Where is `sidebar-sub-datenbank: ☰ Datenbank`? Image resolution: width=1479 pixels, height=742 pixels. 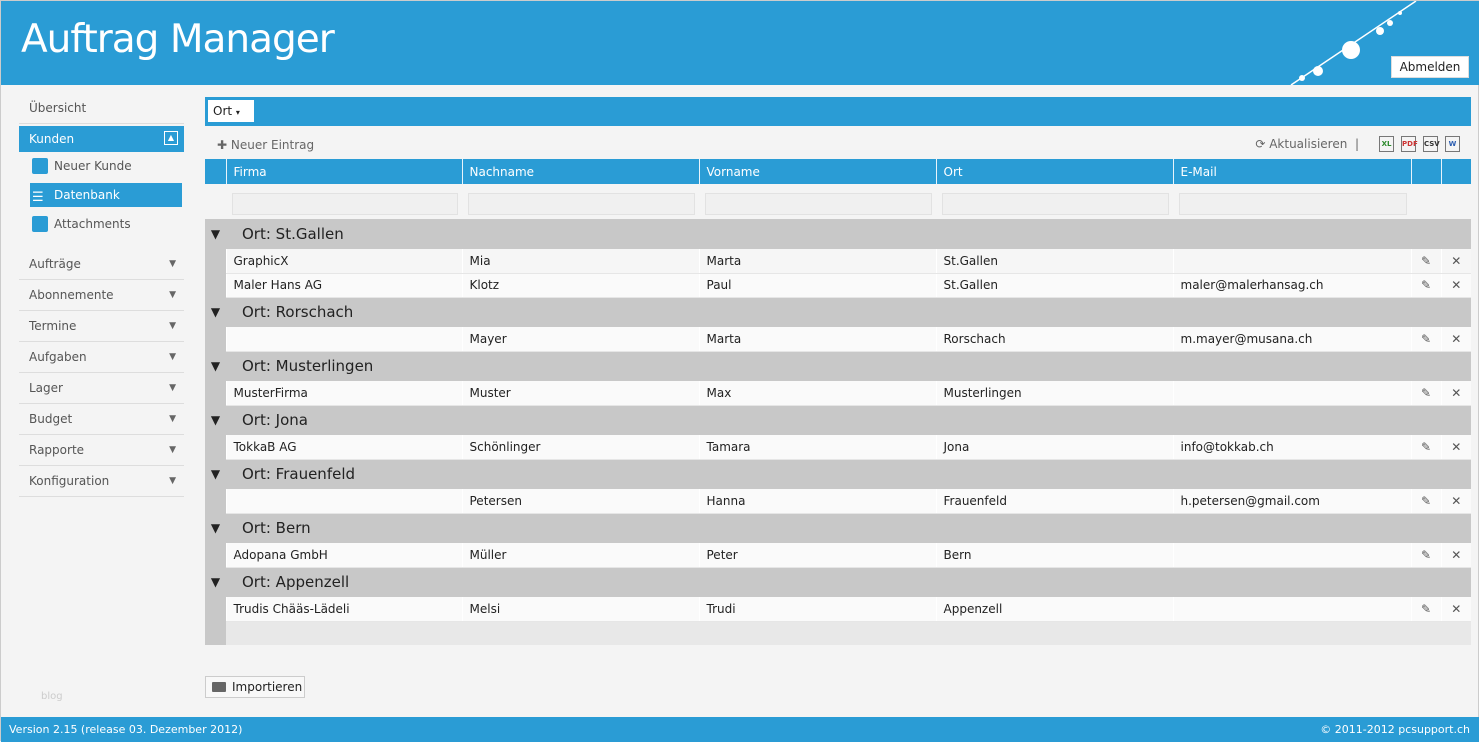 sidebar-sub-datenbank: ☰ Datenbank is located at coordinates (106, 195).